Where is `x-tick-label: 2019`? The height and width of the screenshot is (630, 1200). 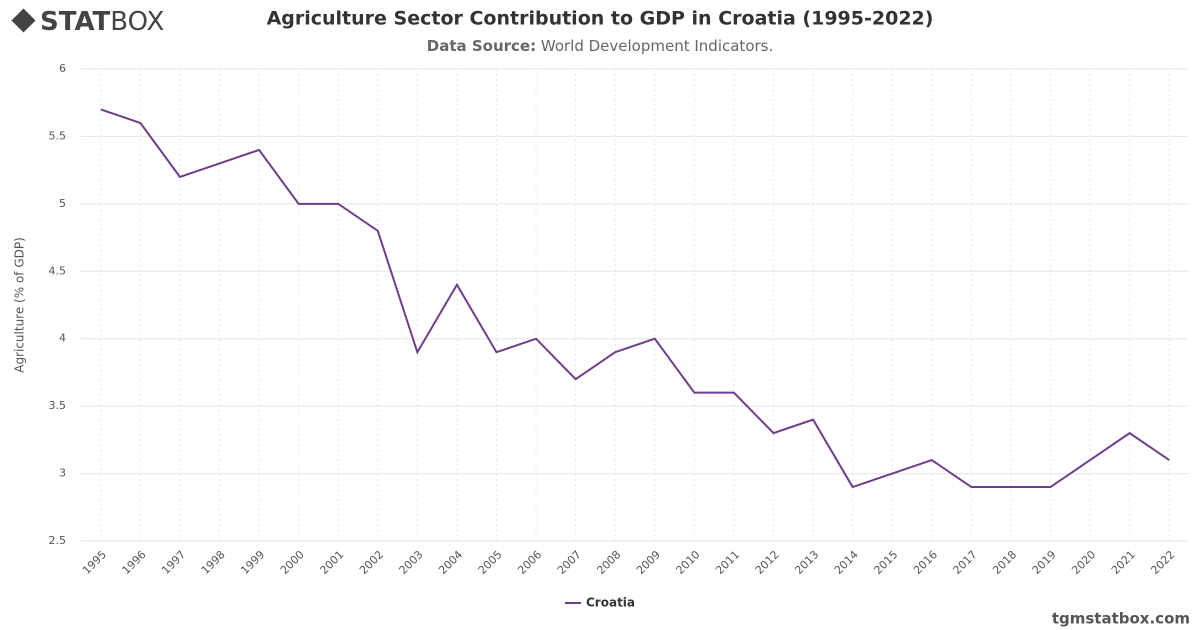
x-tick-label: 2019 is located at coordinates (1044, 562).